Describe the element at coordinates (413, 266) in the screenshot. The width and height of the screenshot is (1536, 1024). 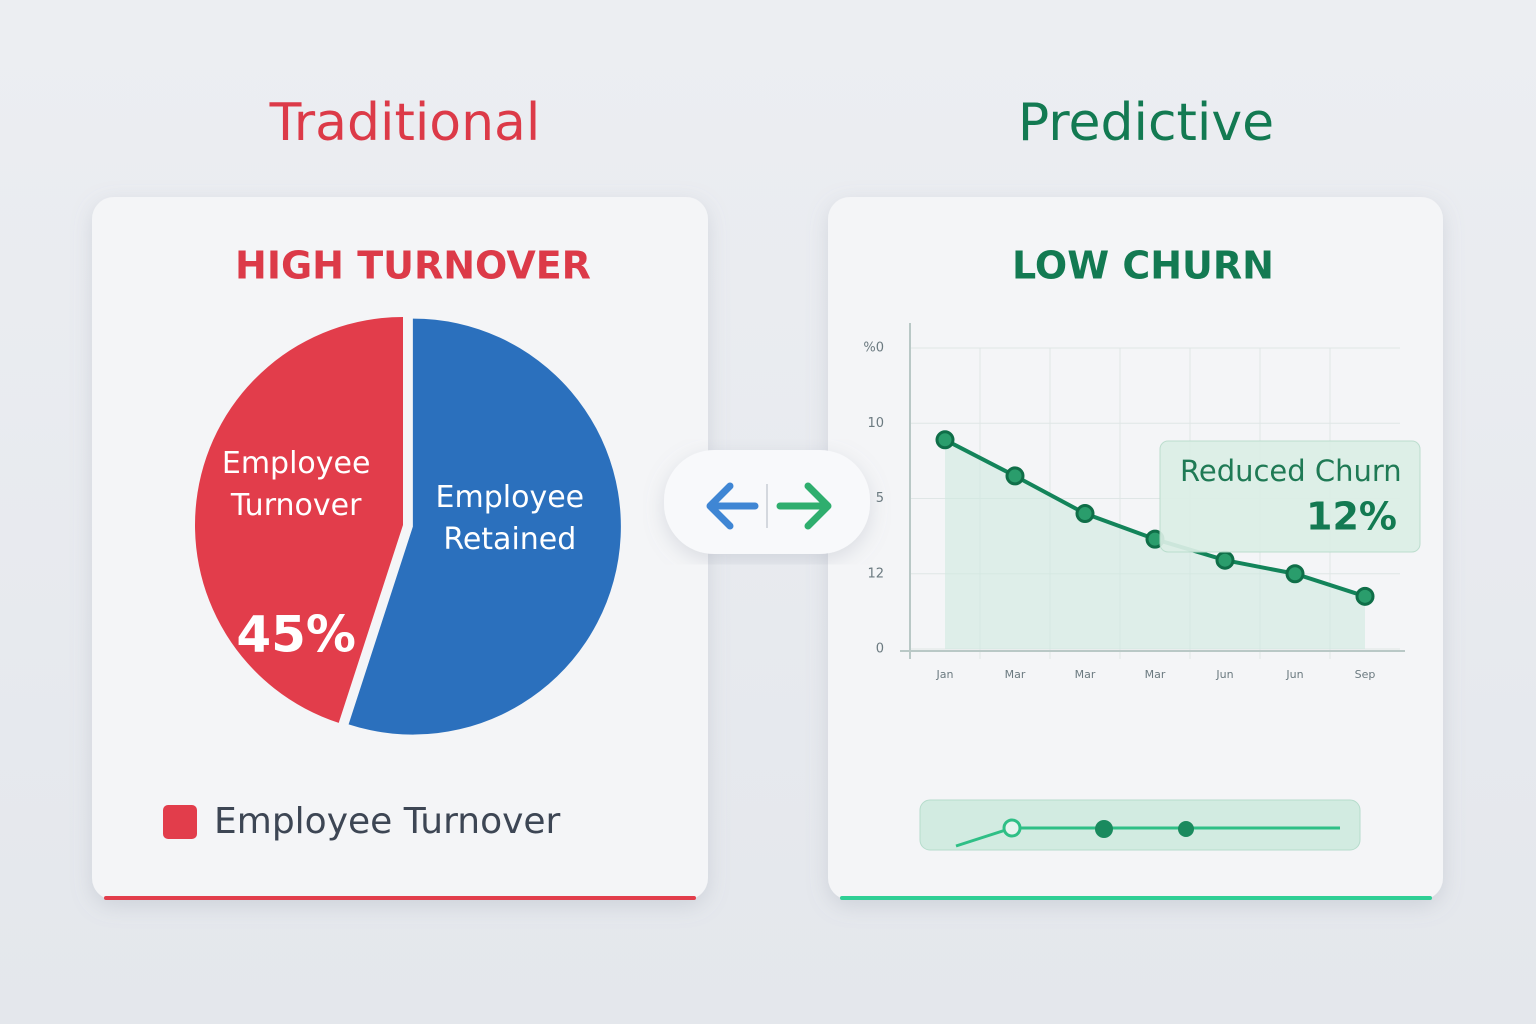
I see `pie-title: HIGH TURNOVER` at that location.